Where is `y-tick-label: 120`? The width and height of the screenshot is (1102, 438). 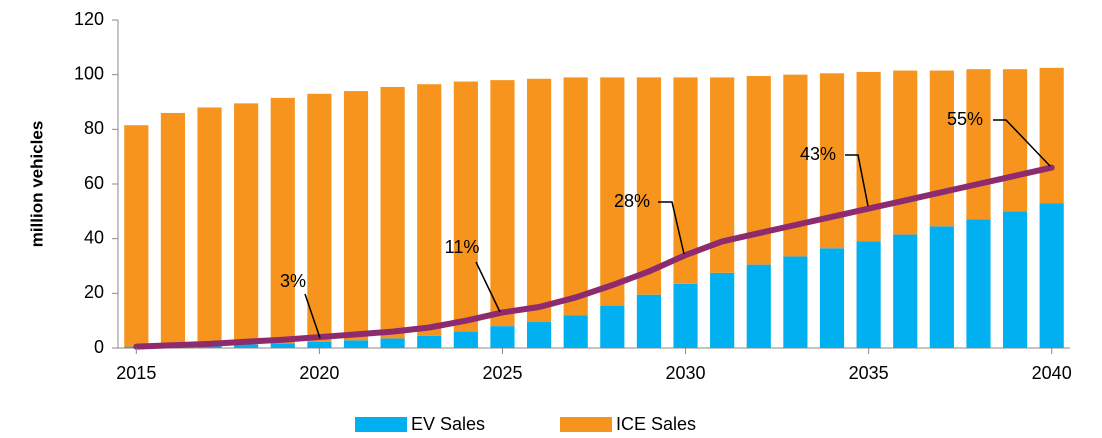
y-tick-label: 120 is located at coordinates (89, 19).